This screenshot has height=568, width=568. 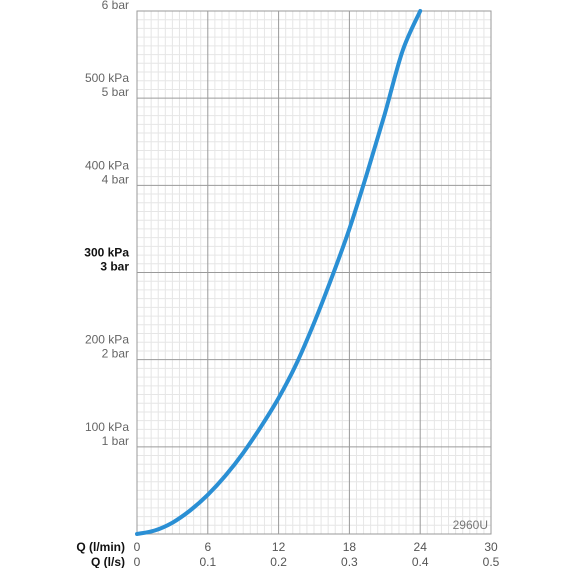 I want to click on y-tick-bar: 4 bar, so click(x=115, y=179).